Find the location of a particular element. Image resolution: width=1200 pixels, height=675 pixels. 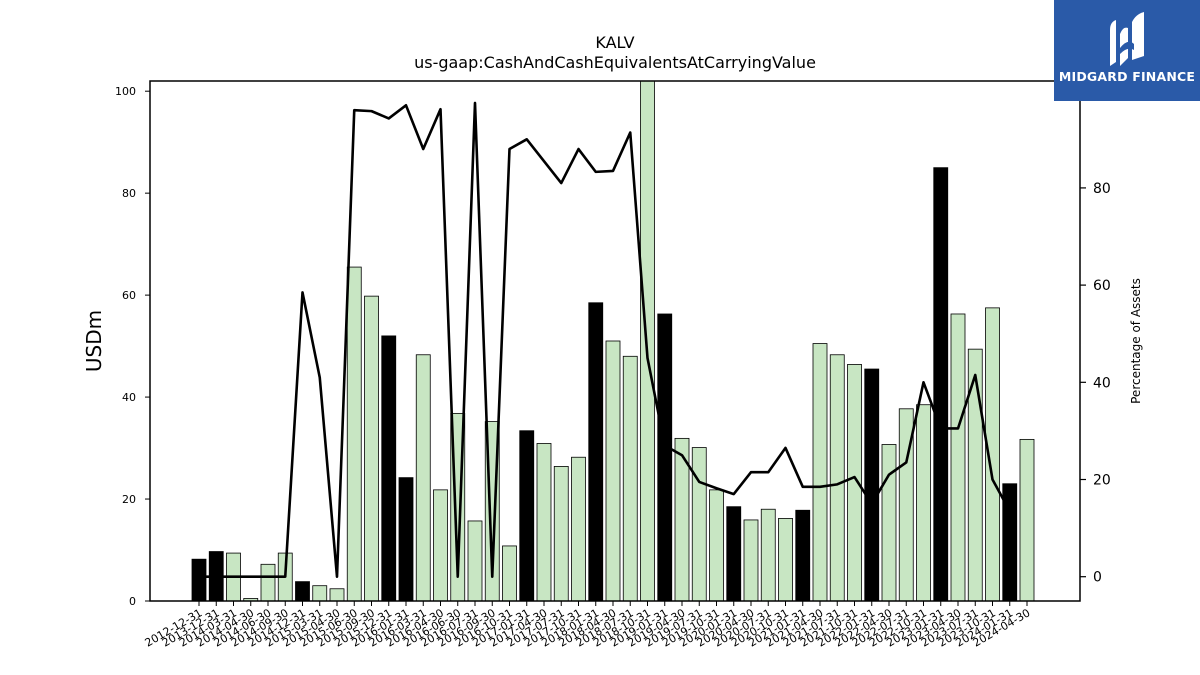

y-axis-left: 0 20 40 60 80 100 is located at coordinates (132, 346).